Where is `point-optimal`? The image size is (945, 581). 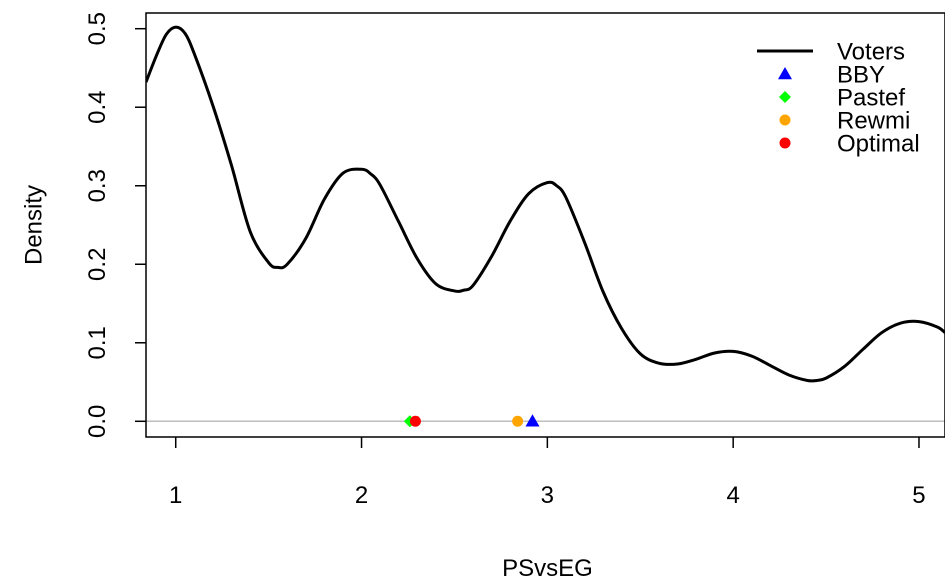 point-optimal is located at coordinates (415, 421).